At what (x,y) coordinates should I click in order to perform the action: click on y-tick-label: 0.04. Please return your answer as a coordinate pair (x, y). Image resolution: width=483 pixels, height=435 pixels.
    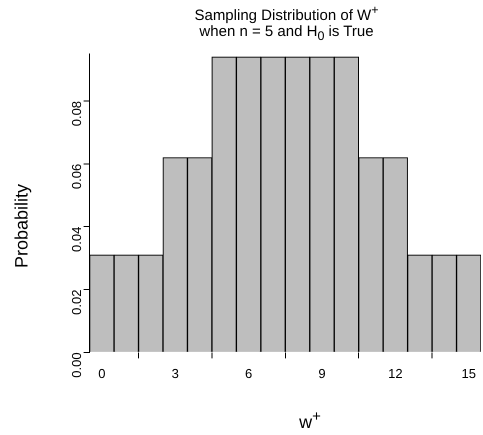
    Looking at the image, I should click on (76, 239).